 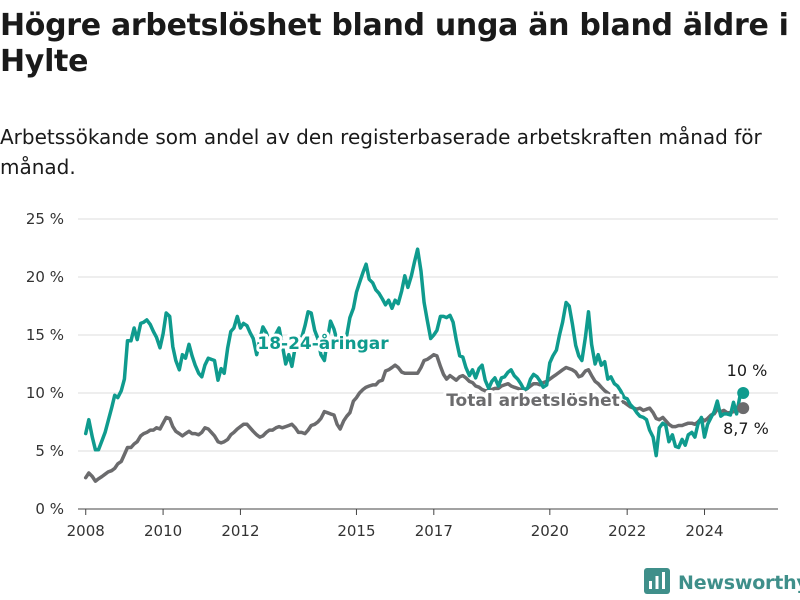 What do you see at coordinates (240, 531) in the screenshot?
I see `x-tick-label: 2012` at bounding box center [240, 531].